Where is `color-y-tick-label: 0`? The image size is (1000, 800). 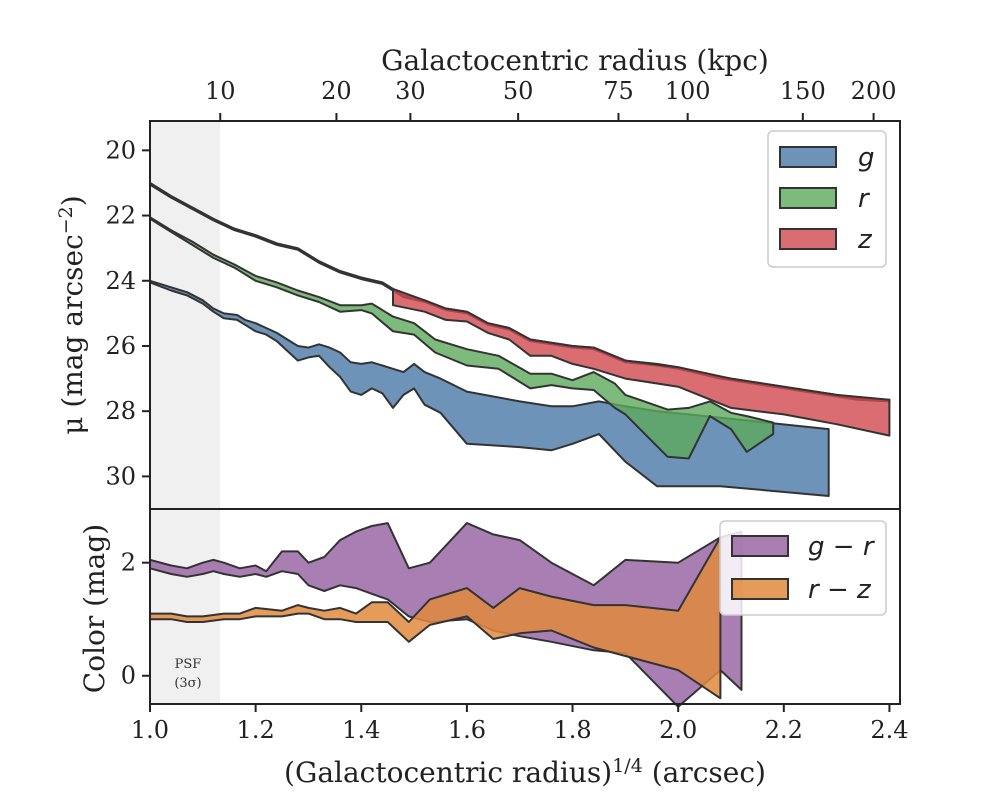 color-y-tick-label: 0 is located at coordinates (128, 676).